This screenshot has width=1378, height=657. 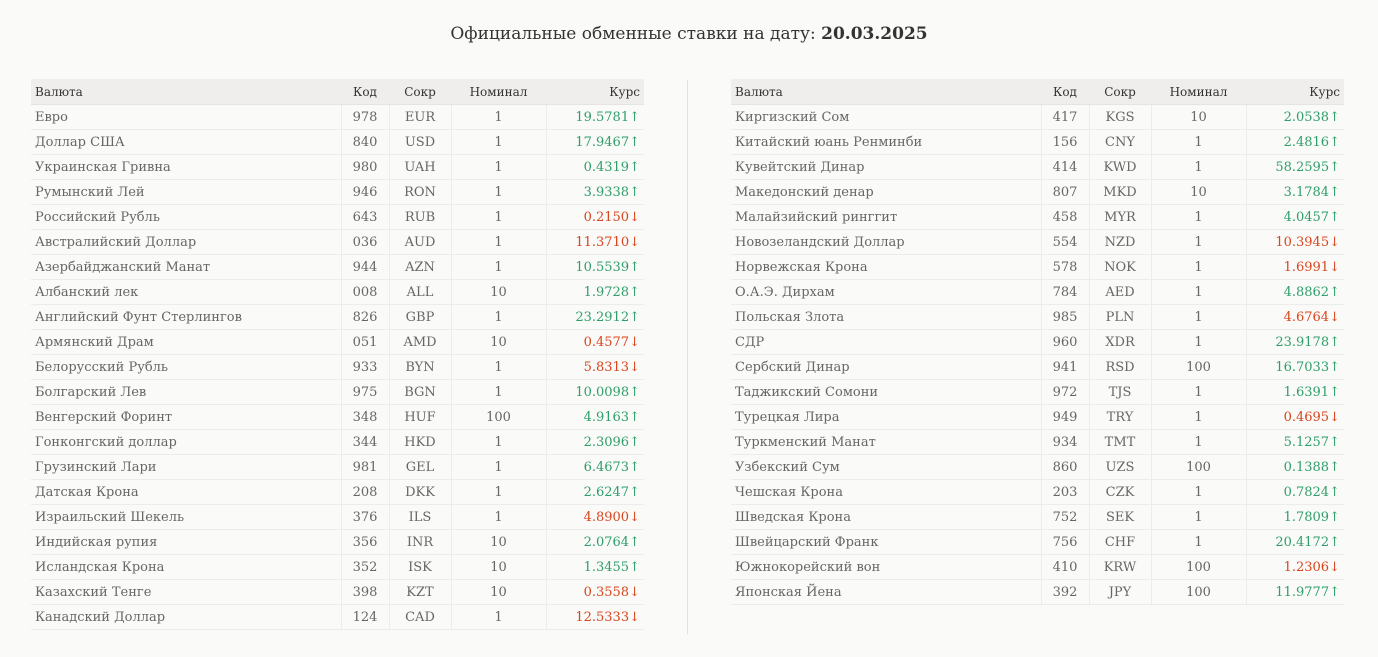 I want to click on currency-name-cell: Кувейтский Динар, so click(x=886, y=167).